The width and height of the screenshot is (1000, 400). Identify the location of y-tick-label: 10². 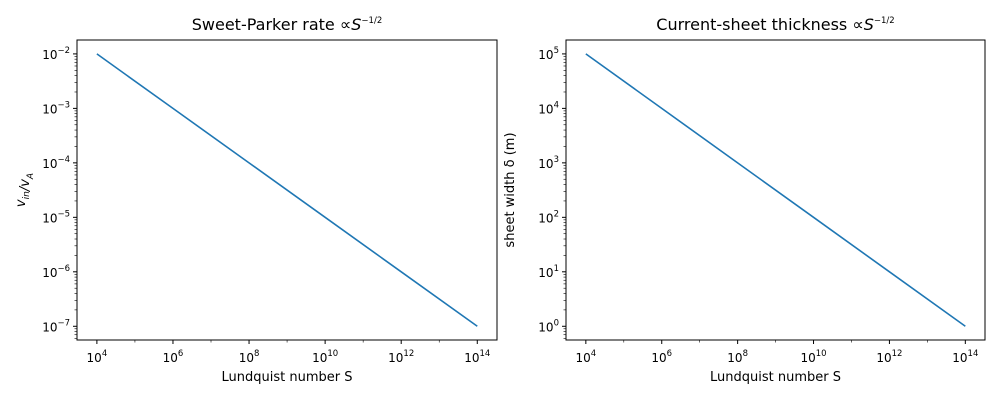
(548, 217).